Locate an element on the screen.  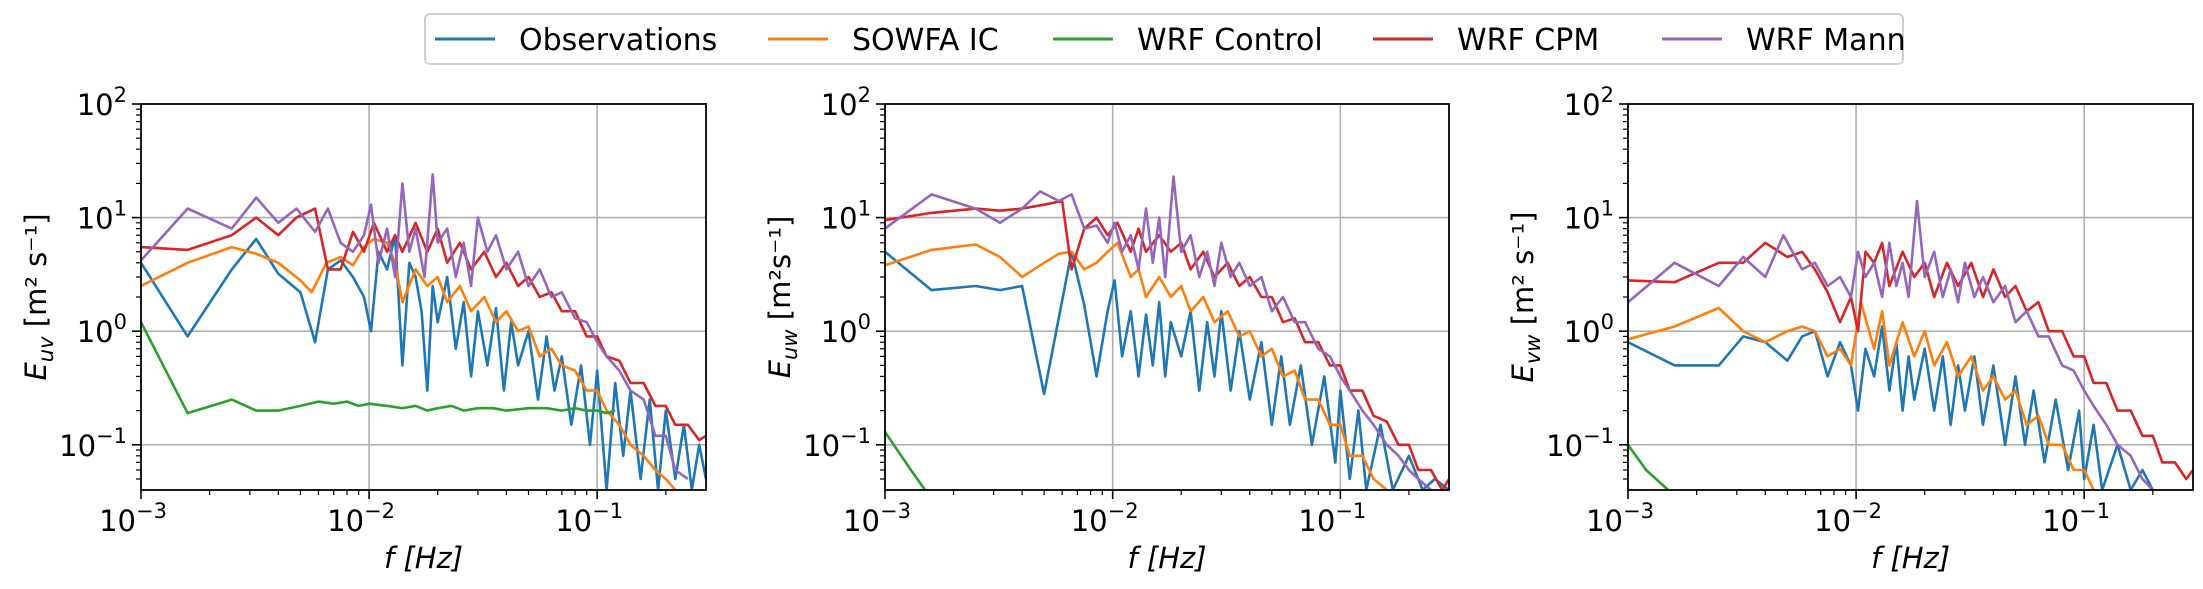
legend-entry: WRF CPM is located at coordinates (1486, 40).